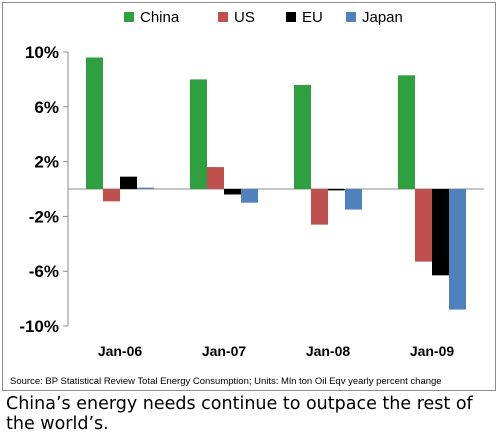  I want to click on legend-swatch-japan, so click(351, 17).